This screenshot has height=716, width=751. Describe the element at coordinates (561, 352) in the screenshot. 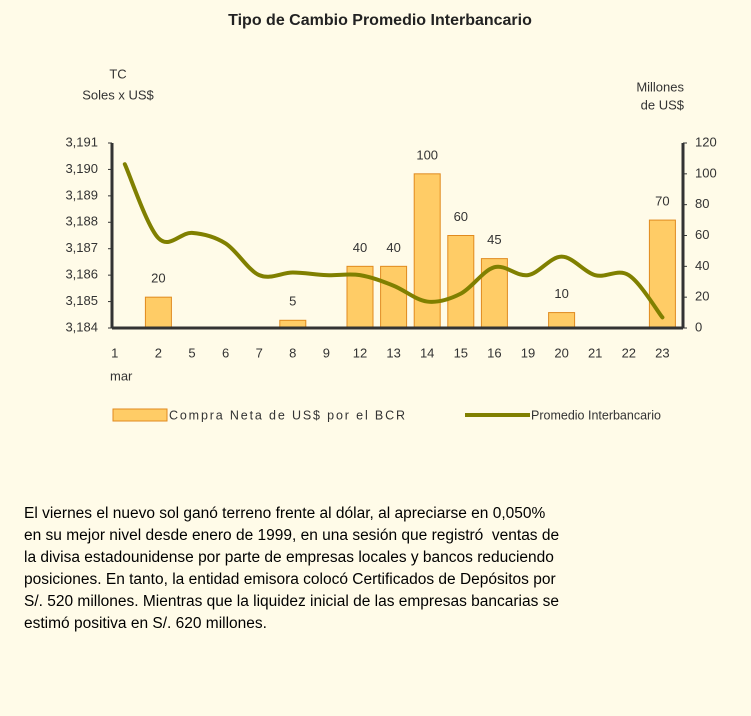

I see `x-tick-label: 20` at that location.